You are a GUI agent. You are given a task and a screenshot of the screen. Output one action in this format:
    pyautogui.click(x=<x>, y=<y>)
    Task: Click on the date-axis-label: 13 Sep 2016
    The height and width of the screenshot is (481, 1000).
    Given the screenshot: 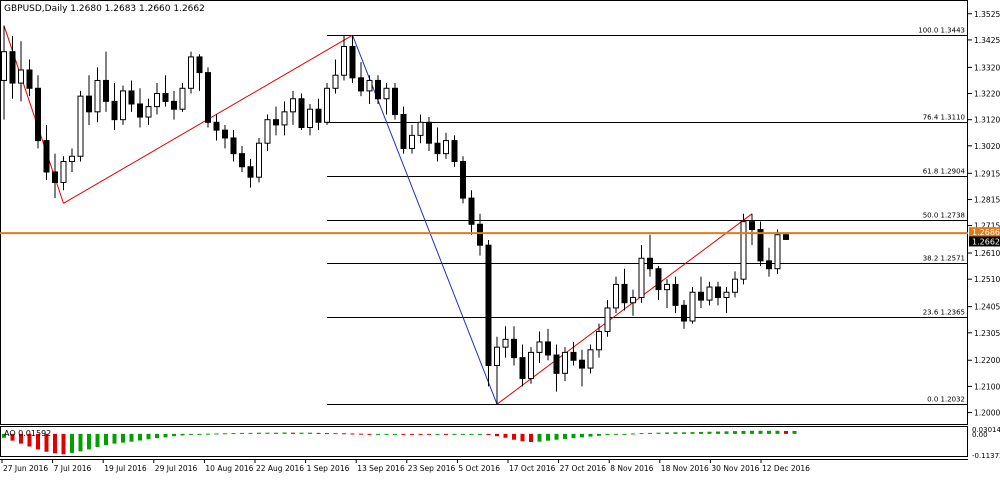 What is the action you would take?
    pyautogui.click(x=381, y=468)
    